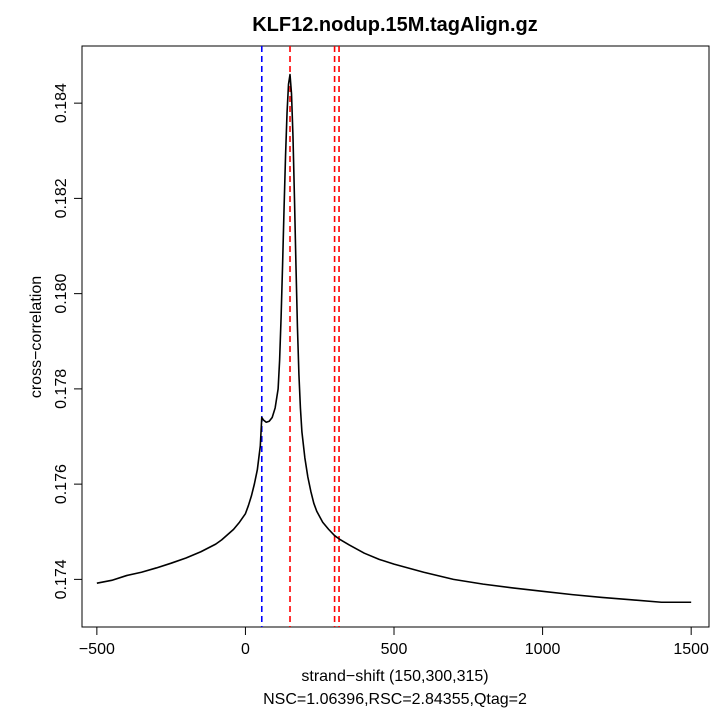 This screenshot has width=720, height=725. I want to click on x-tick-label: −500, so click(97, 649).